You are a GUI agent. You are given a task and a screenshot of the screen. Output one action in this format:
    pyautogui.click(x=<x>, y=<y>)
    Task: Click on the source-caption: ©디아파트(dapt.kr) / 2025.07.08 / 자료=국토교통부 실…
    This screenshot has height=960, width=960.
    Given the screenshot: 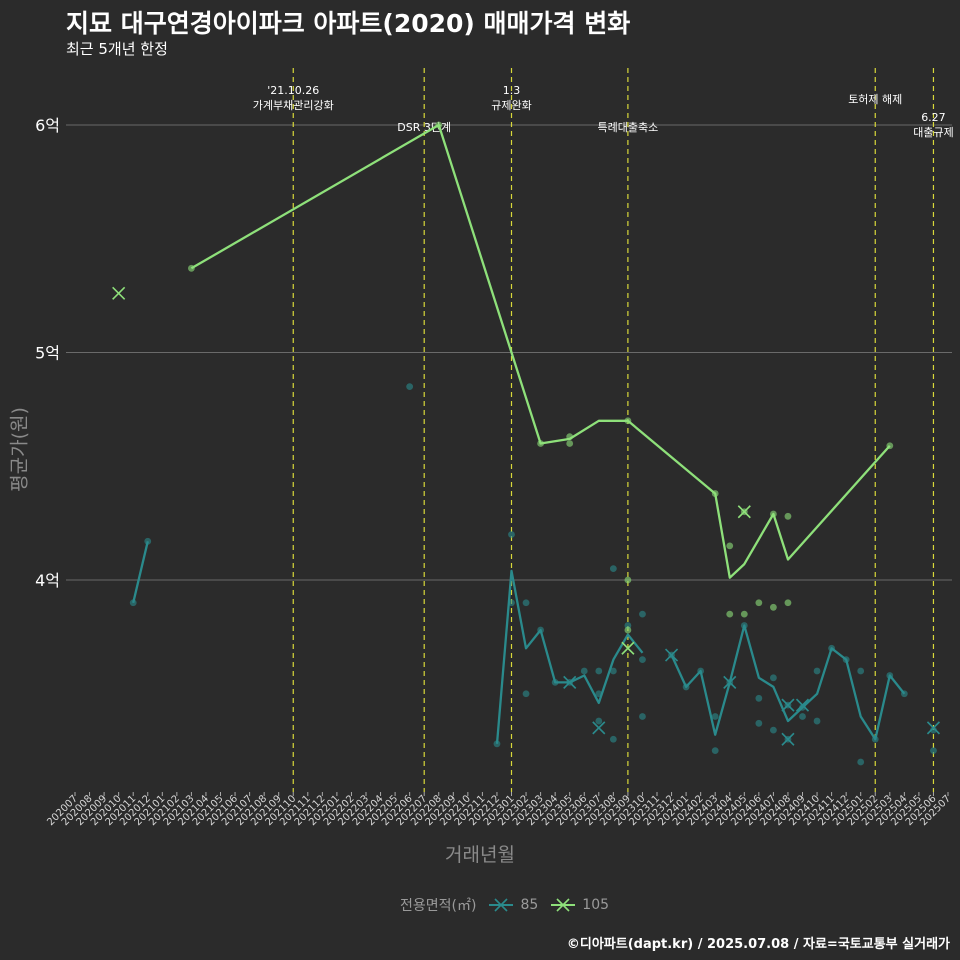 What is the action you would take?
    pyautogui.click(x=758, y=944)
    